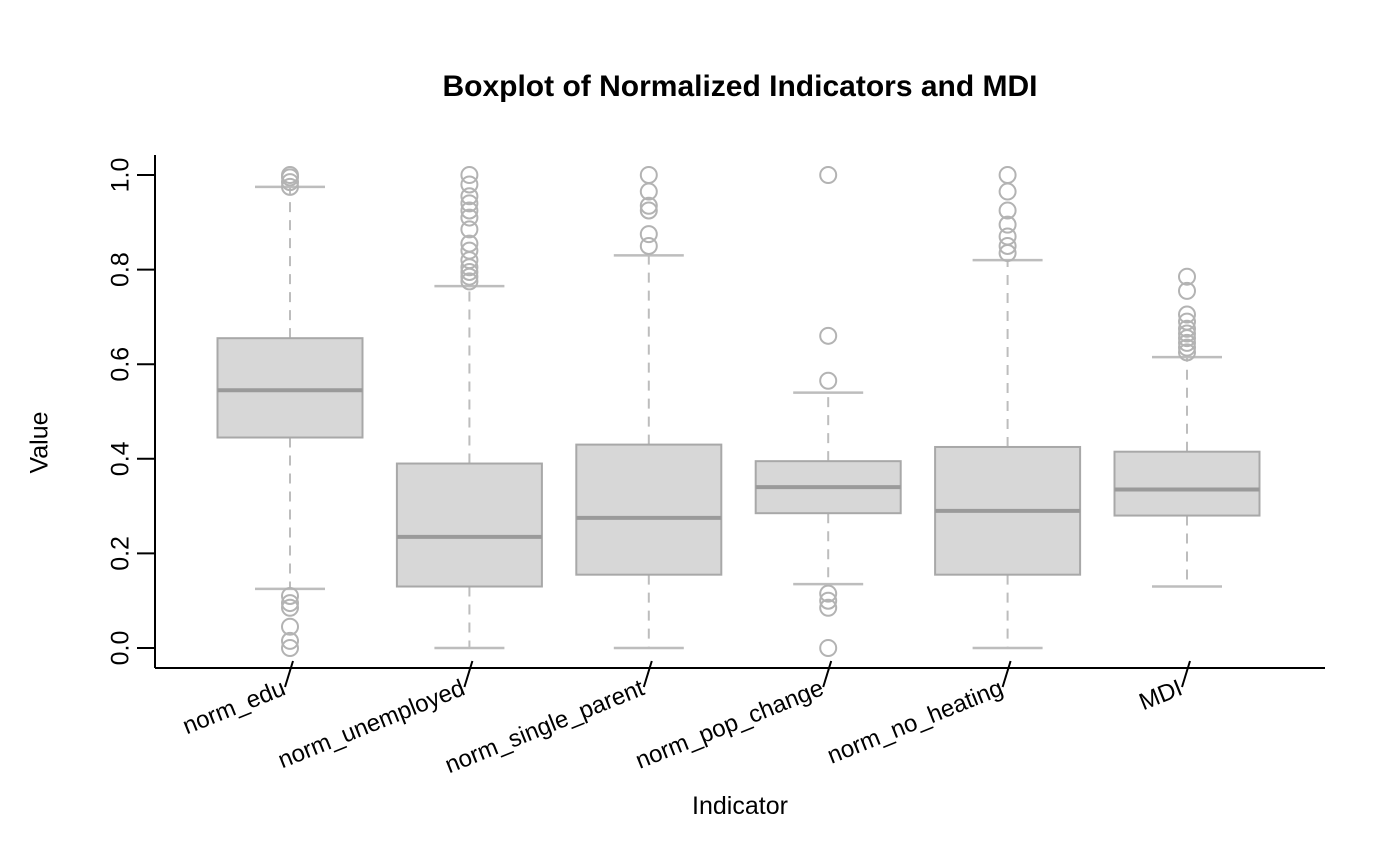  What do you see at coordinates (544, 726) in the screenshot?
I see `x-category-label-norm_single_parent: norm_single_parent` at bounding box center [544, 726].